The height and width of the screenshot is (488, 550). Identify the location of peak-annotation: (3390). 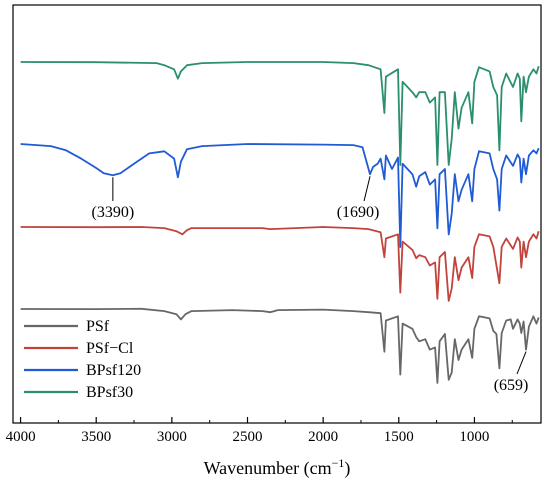
(113, 212).